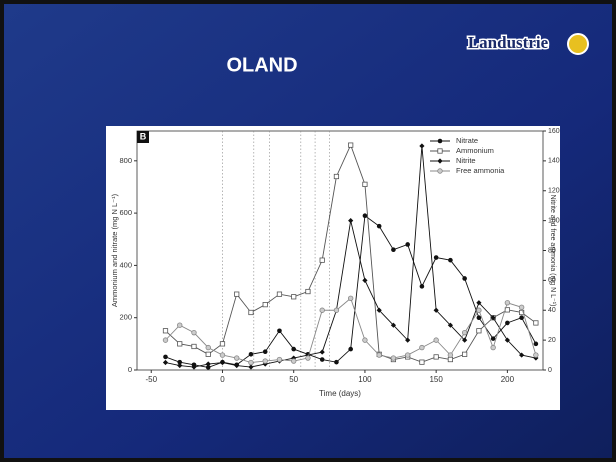  What do you see at coordinates (578, 44) in the screenshot?
I see `logo-icon` at bounding box center [578, 44].